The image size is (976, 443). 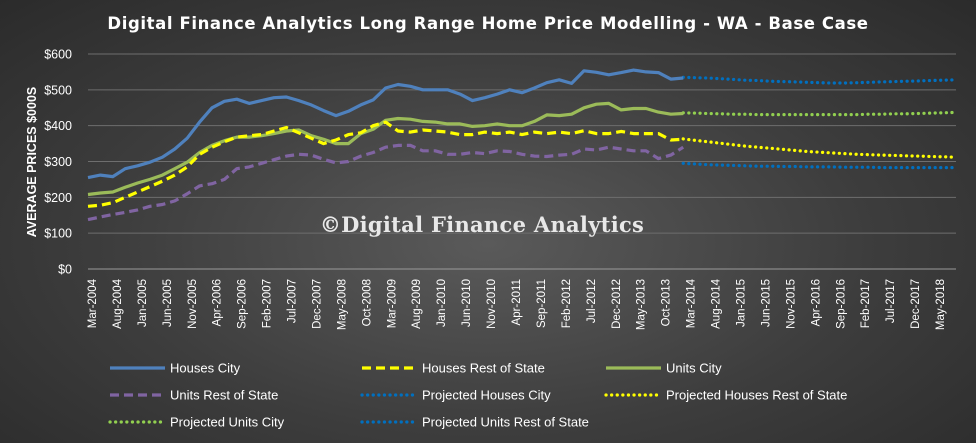 I want to click on series-line-projected-units-rest-of-state, so click(x=819, y=165).